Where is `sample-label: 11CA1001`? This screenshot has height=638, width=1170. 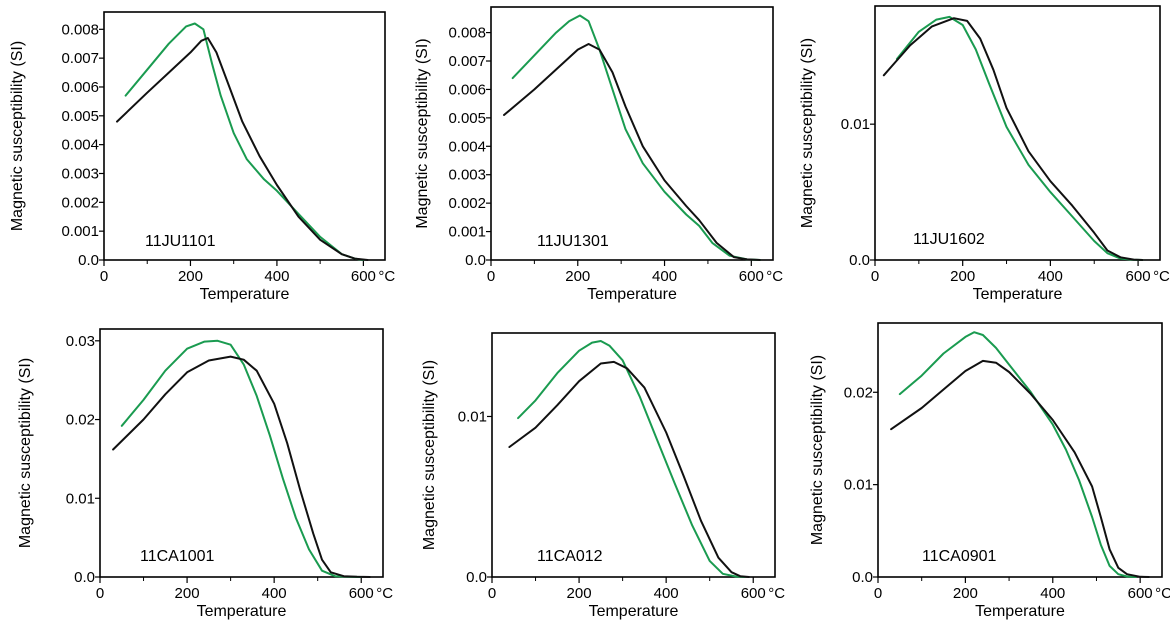 sample-label: 11CA1001 is located at coordinates (177, 556).